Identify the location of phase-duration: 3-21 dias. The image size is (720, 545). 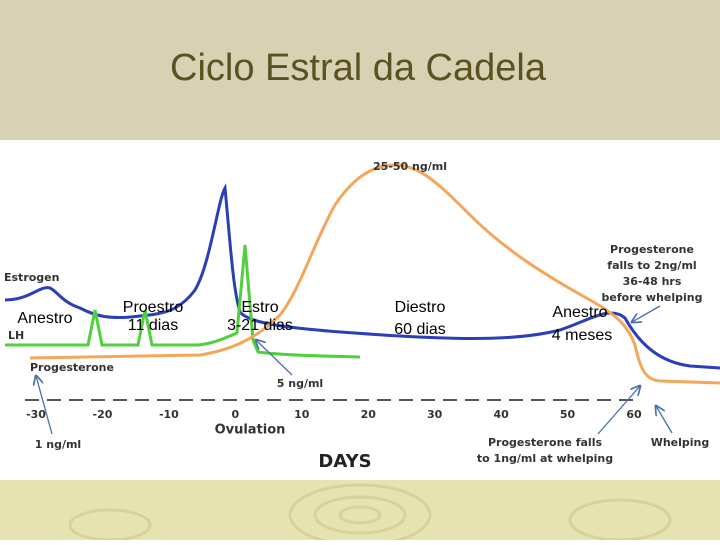
(260, 325).